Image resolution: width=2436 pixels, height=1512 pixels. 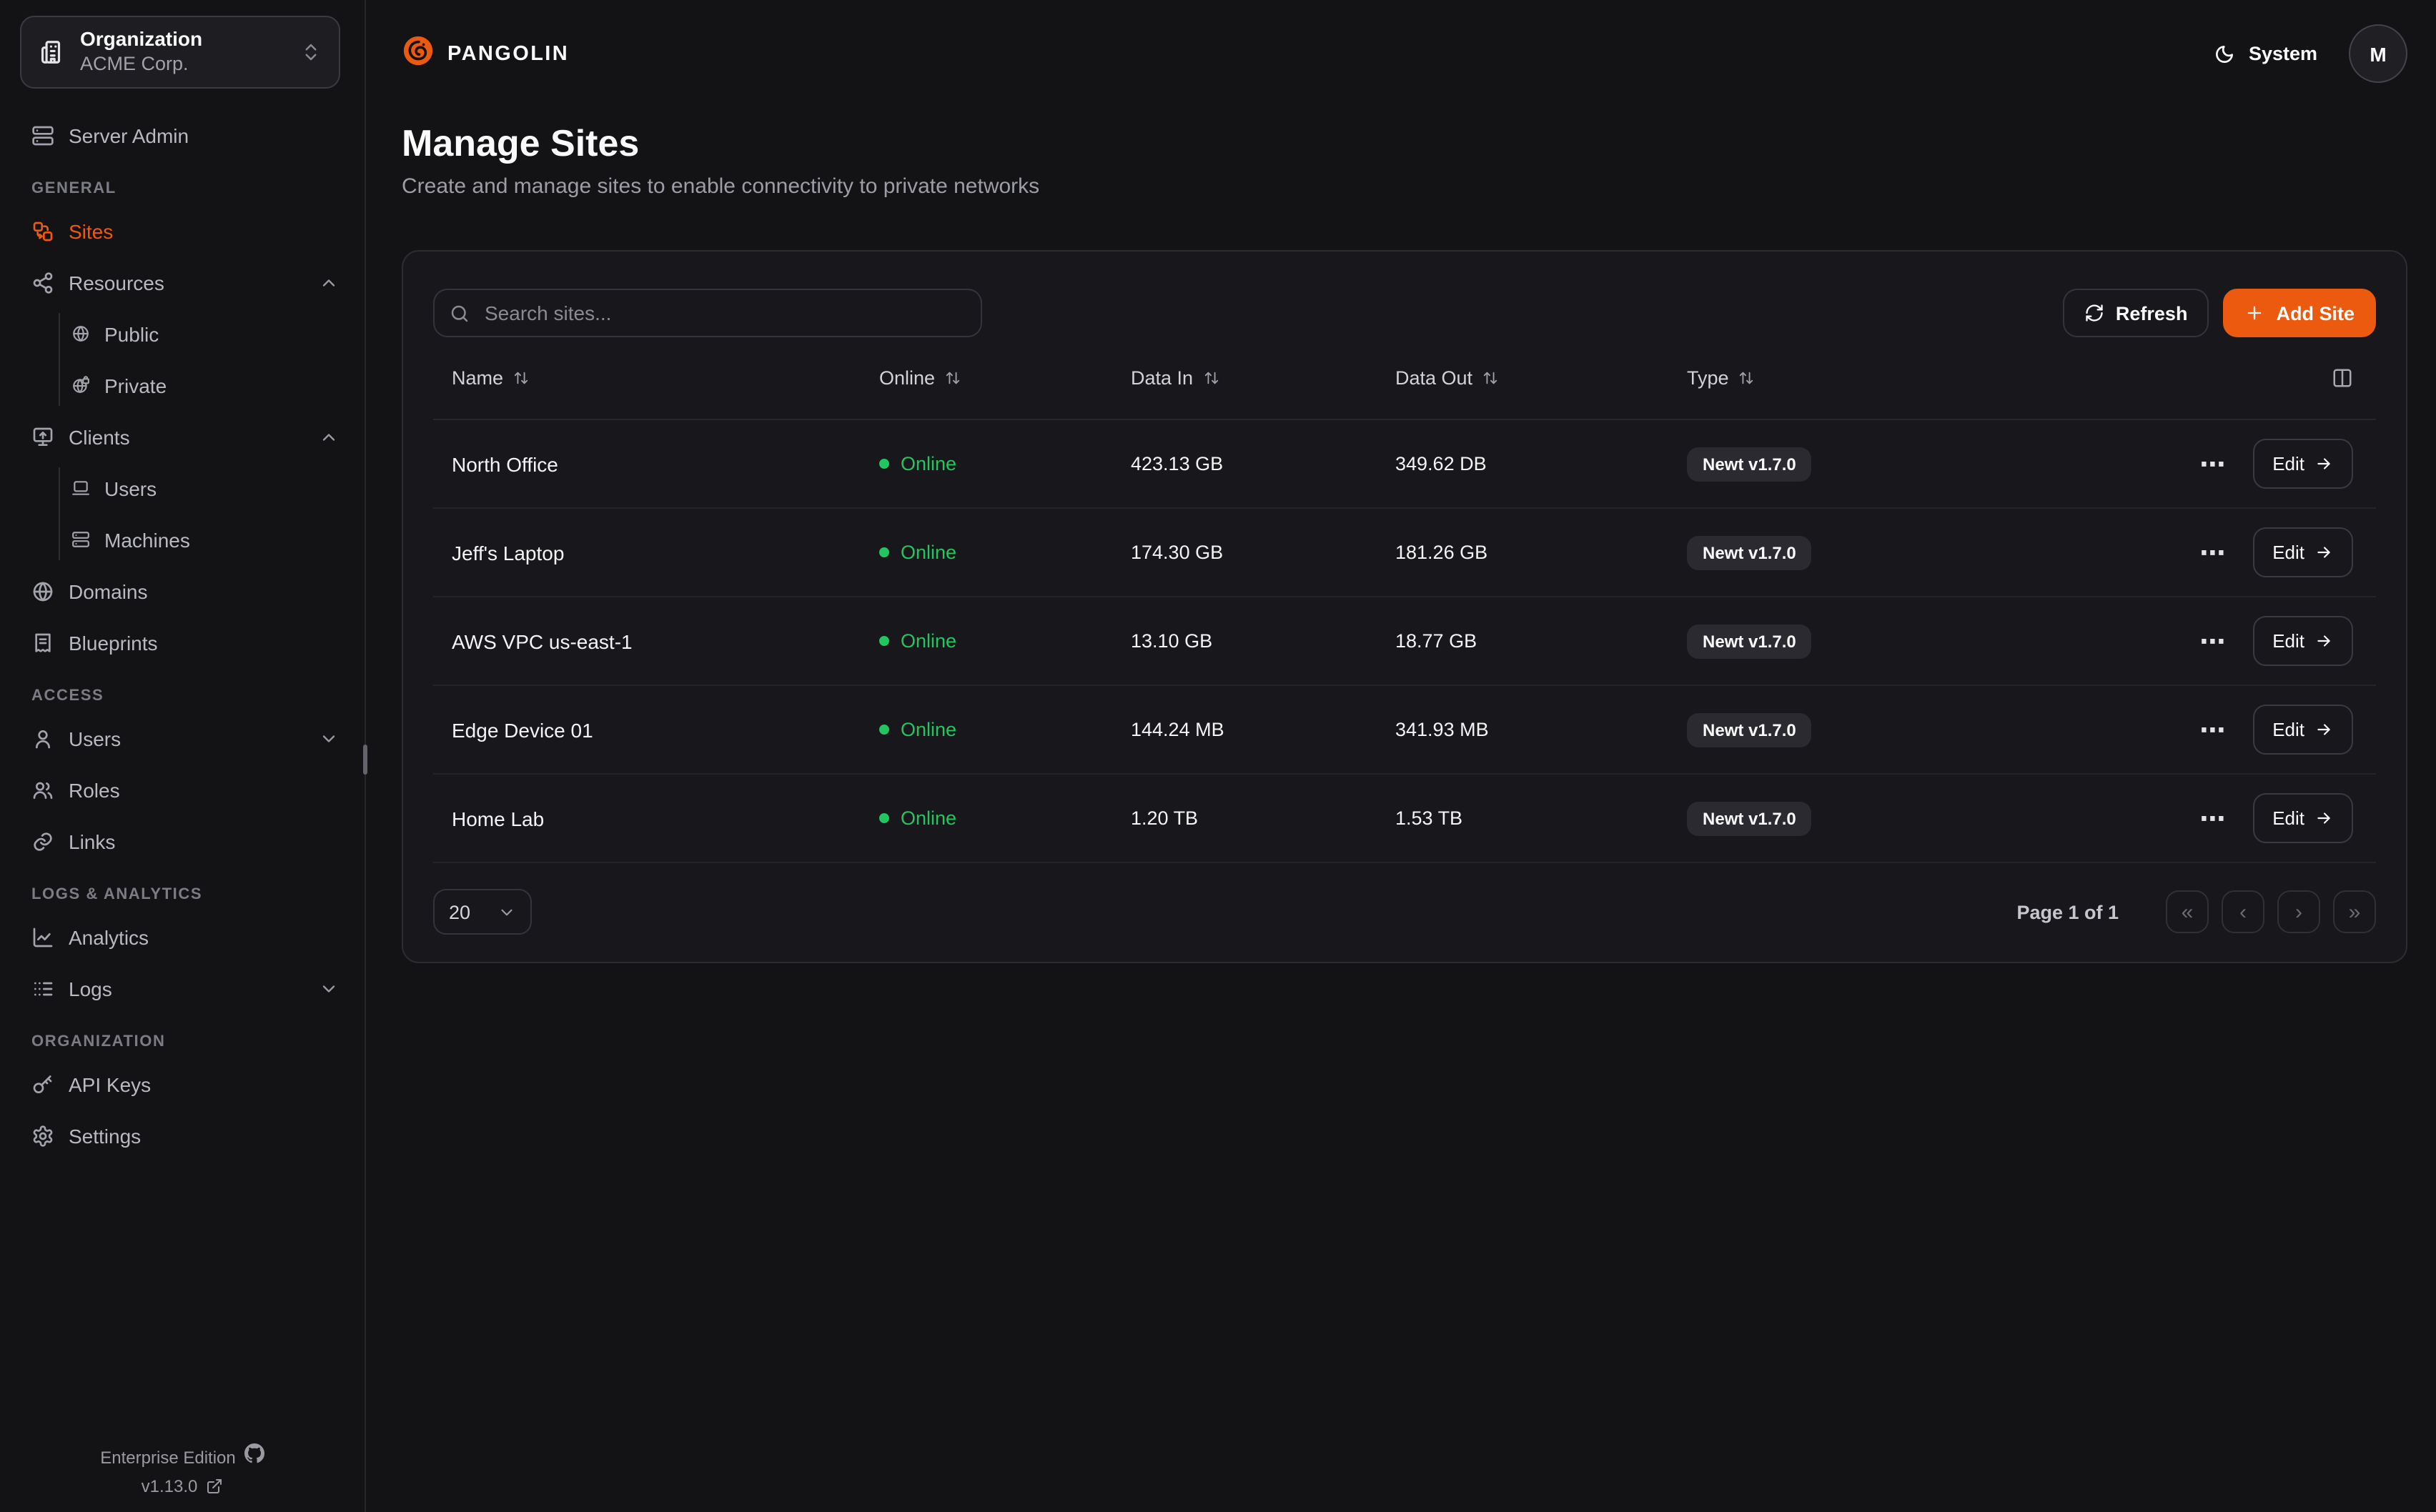 What do you see at coordinates (2240, 378) in the screenshot?
I see `columns-toggle-button` at bounding box center [2240, 378].